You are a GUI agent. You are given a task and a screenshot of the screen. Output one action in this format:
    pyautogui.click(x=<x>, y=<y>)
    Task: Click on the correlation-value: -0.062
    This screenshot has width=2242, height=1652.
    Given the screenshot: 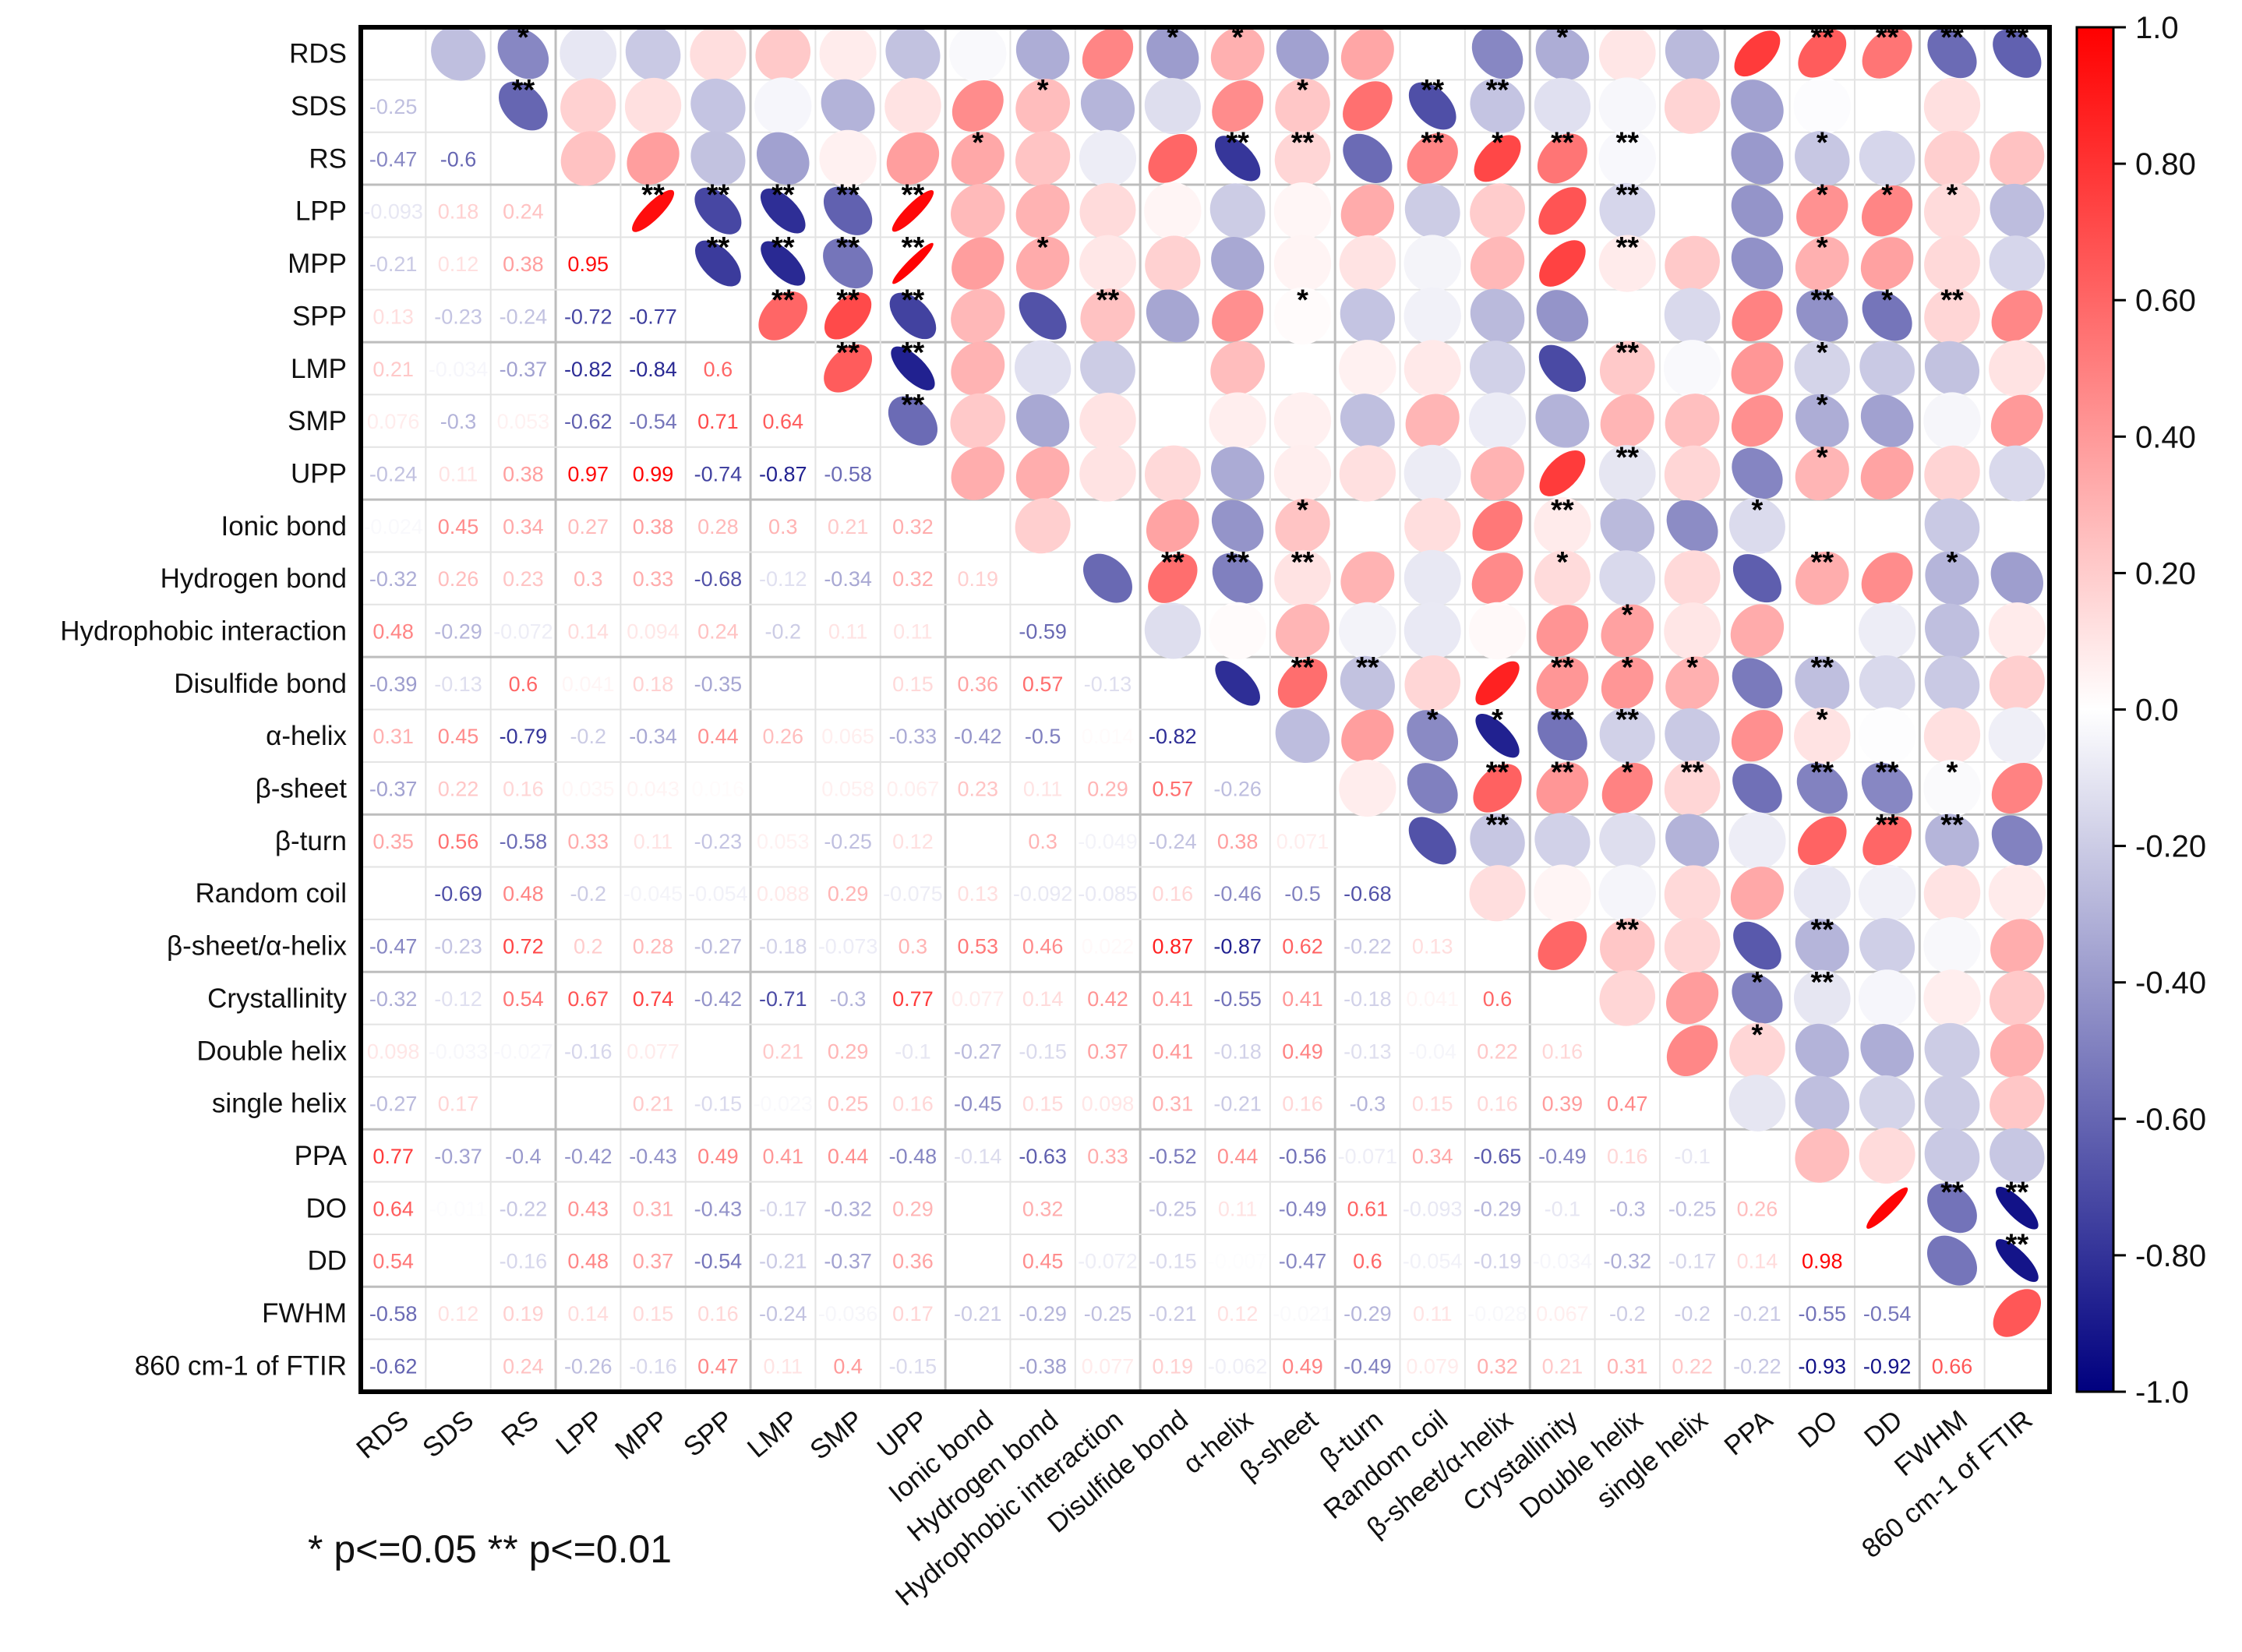 What is the action you would take?
    pyautogui.click(x=1238, y=1366)
    